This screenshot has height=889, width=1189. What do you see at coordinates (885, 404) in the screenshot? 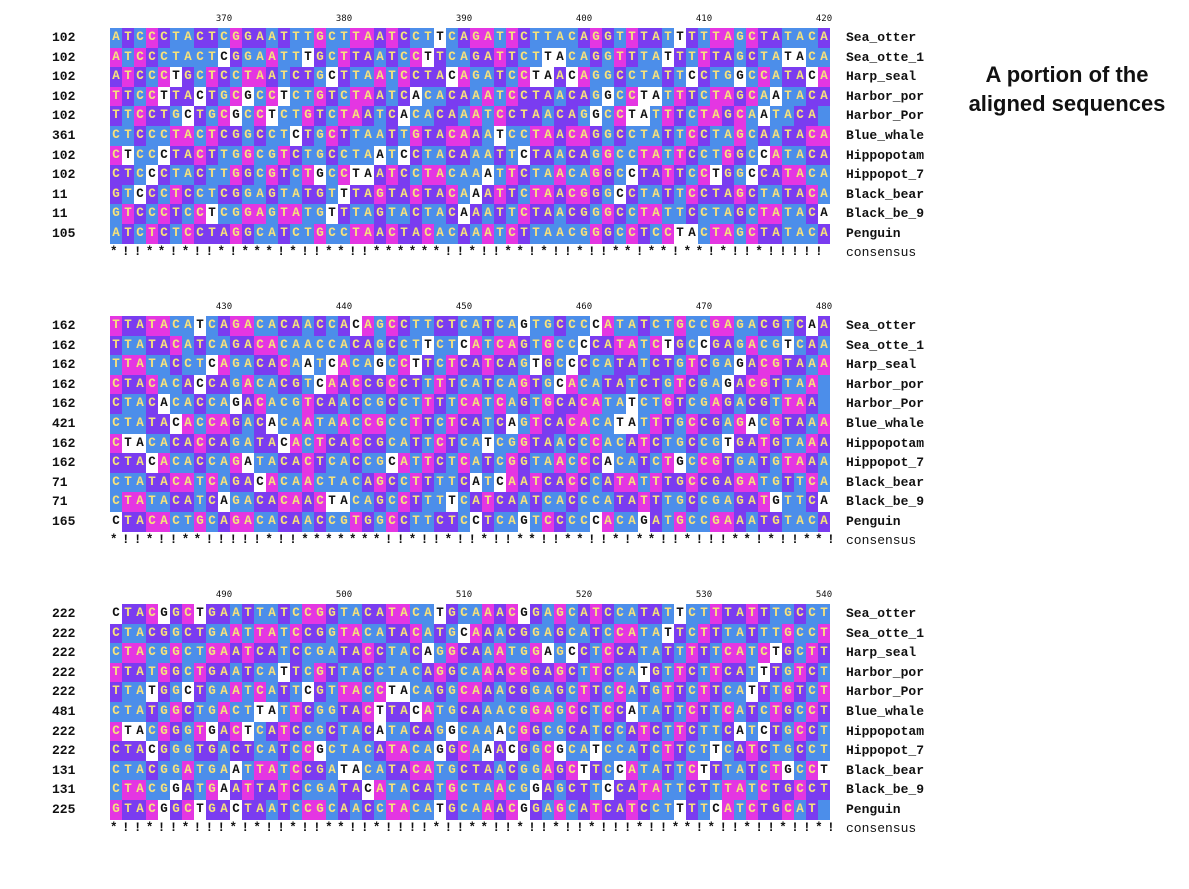
I see `species-label: Harbor_Por` at bounding box center [885, 404].